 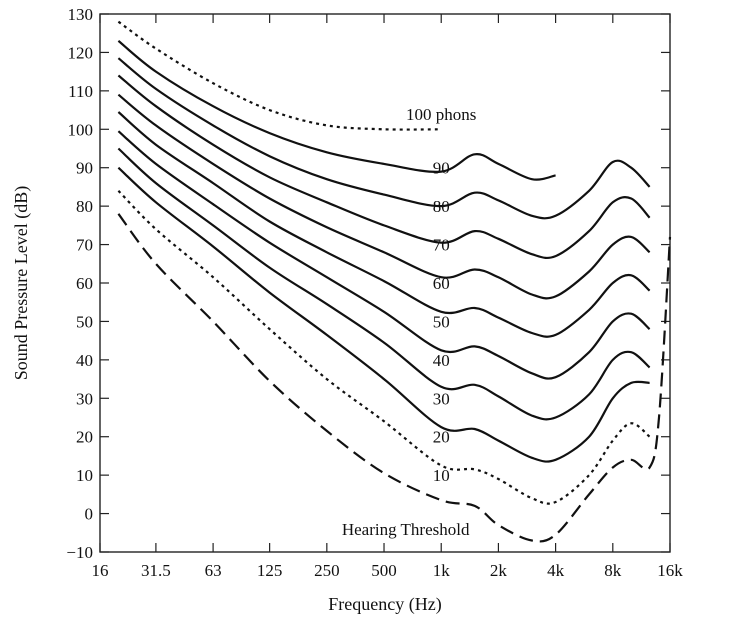 I want to click on y-tick-label: 80, so click(x=84, y=206).